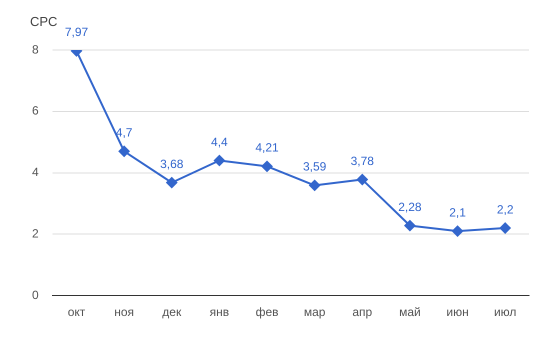 The image size is (547, 338). I want to click on data-label: 2,2, so click(505, 209).